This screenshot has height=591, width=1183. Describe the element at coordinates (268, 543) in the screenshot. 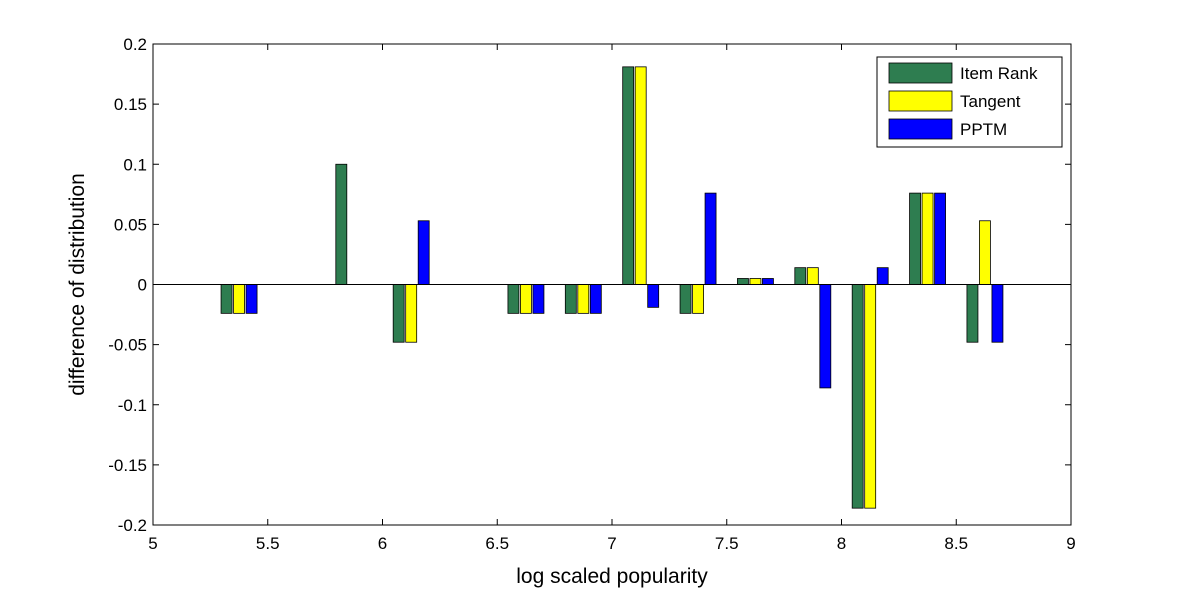

I see `x-tick-label: 5.5` at that location.